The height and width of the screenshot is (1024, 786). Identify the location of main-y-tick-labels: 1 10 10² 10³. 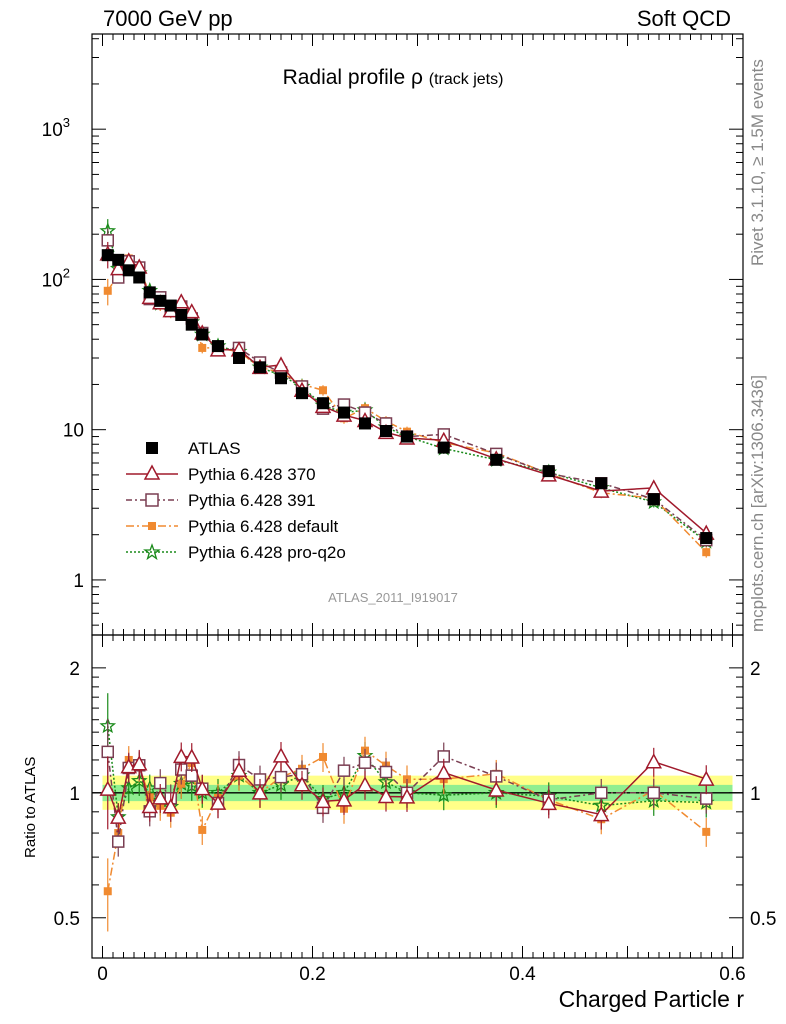
(63, 353).